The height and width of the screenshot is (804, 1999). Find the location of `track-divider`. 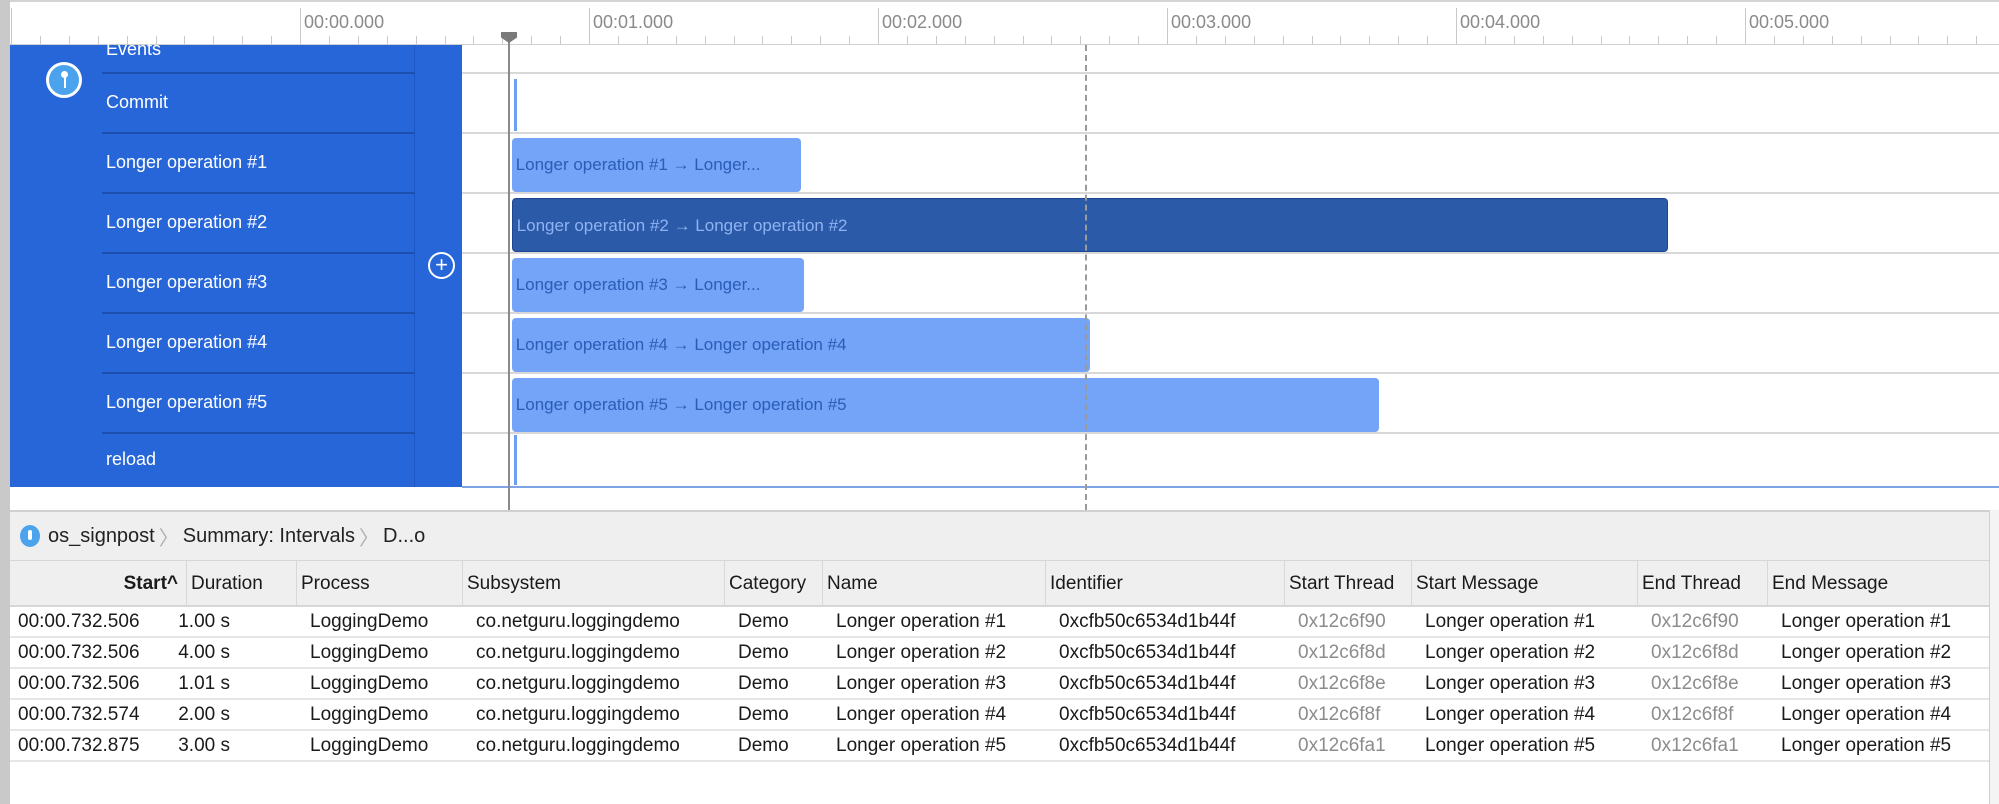

track-divider is located at coordinates (414, 266).